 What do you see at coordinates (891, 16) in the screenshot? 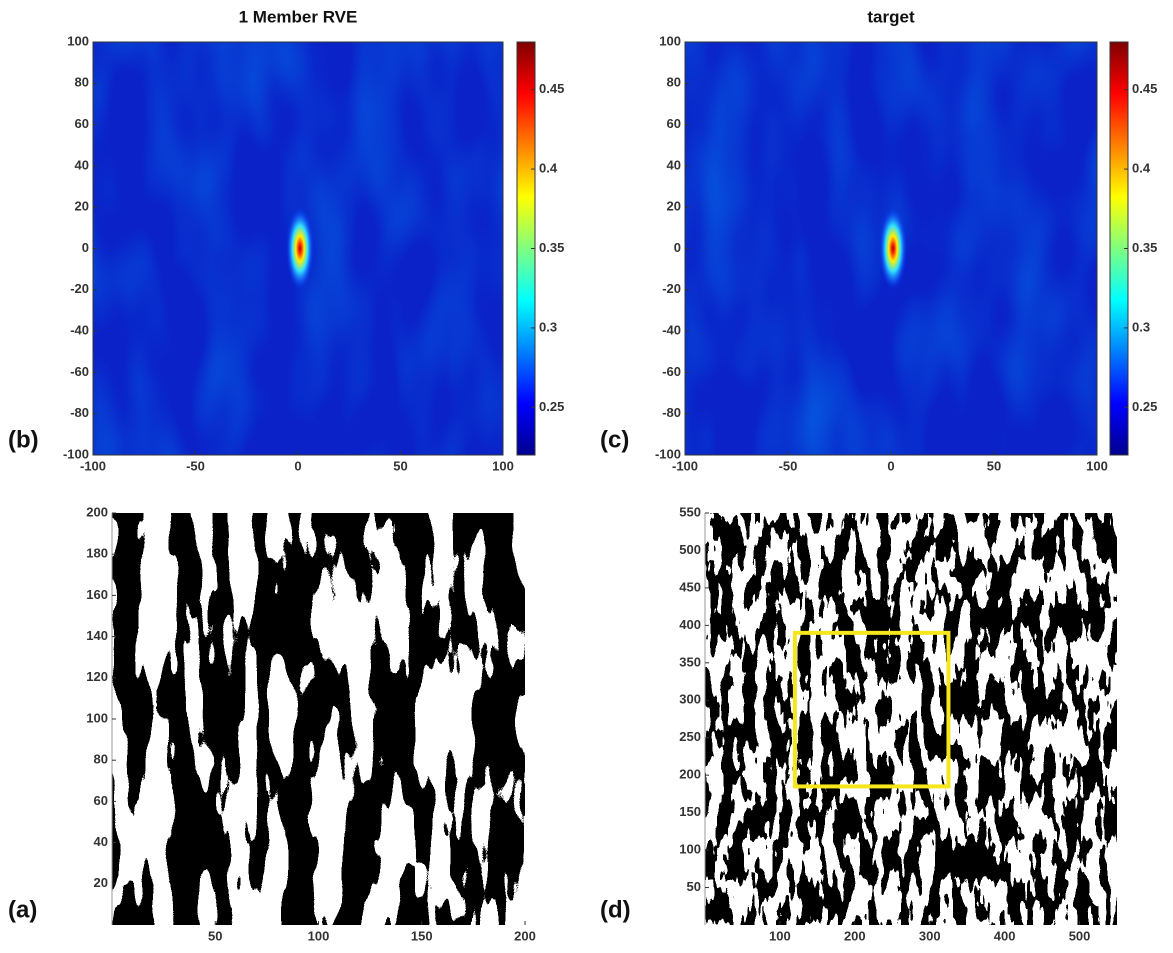
I see `chart-title: target` at bounding box center [891, 16].